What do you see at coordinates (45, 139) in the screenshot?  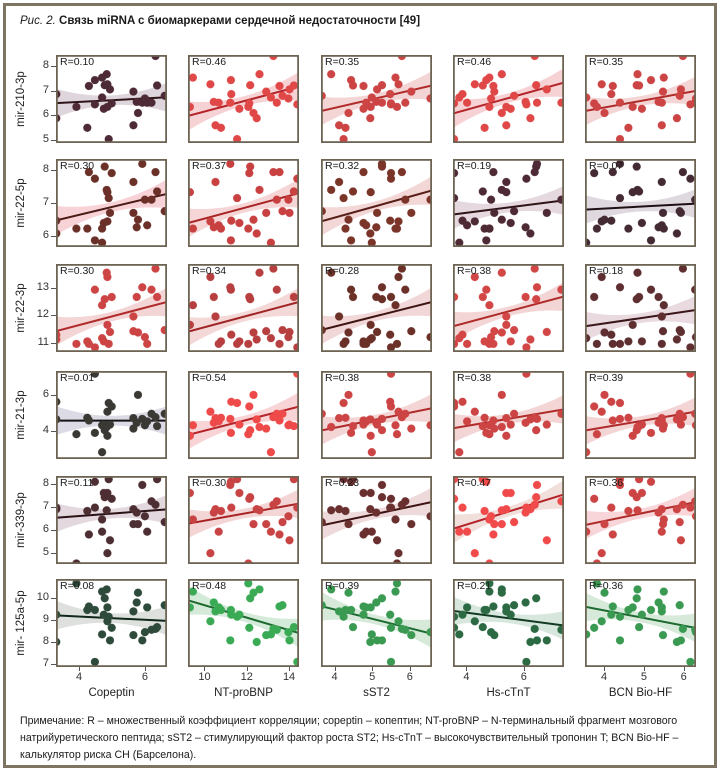 I see `y-tick-label: 5` at bounding box center [45, 139].